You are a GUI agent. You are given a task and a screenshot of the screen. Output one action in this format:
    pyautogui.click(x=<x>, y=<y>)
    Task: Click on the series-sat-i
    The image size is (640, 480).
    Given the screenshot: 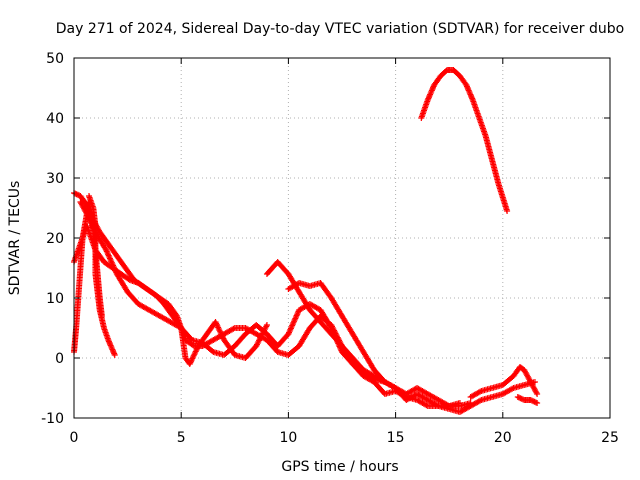 What is the action you would take?
    pyautogui.click(x=504, y=382)
    